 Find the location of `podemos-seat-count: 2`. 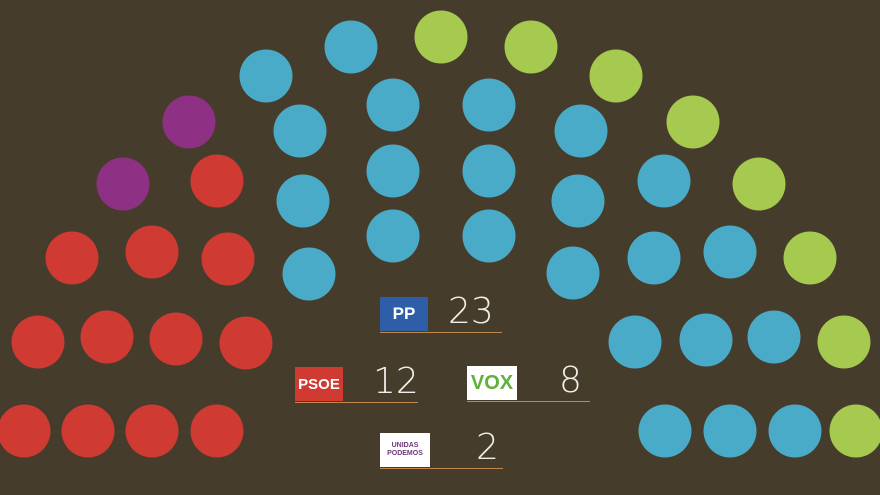

podemos-seat-count: 2 is located at coordinates (487, 447).